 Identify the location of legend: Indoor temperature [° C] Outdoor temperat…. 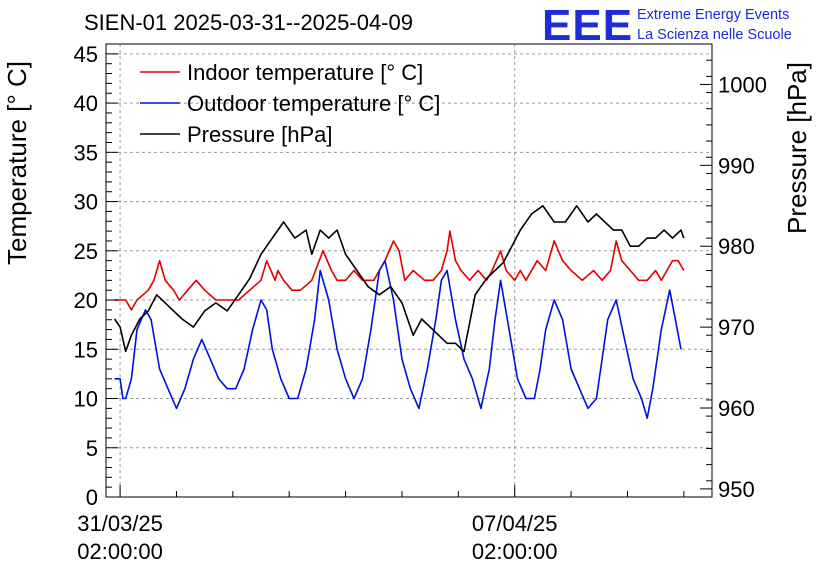
(290, 103).